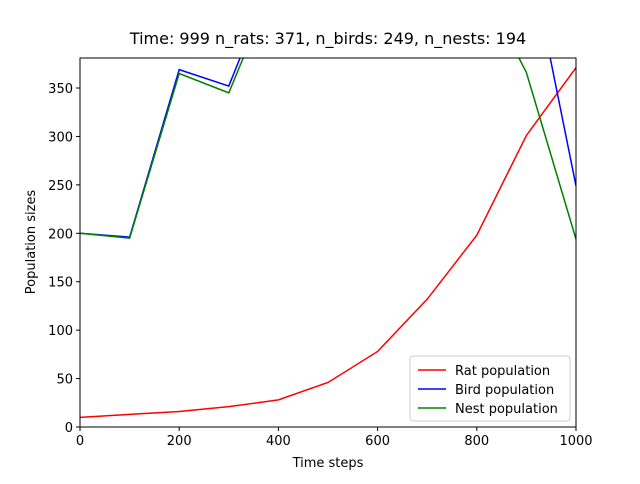 The image size is (640, 484). What do you see at coordinates (504, 390) in the screenshot?
I see `legend-label: Bird population` at bounding box center [504, 390].